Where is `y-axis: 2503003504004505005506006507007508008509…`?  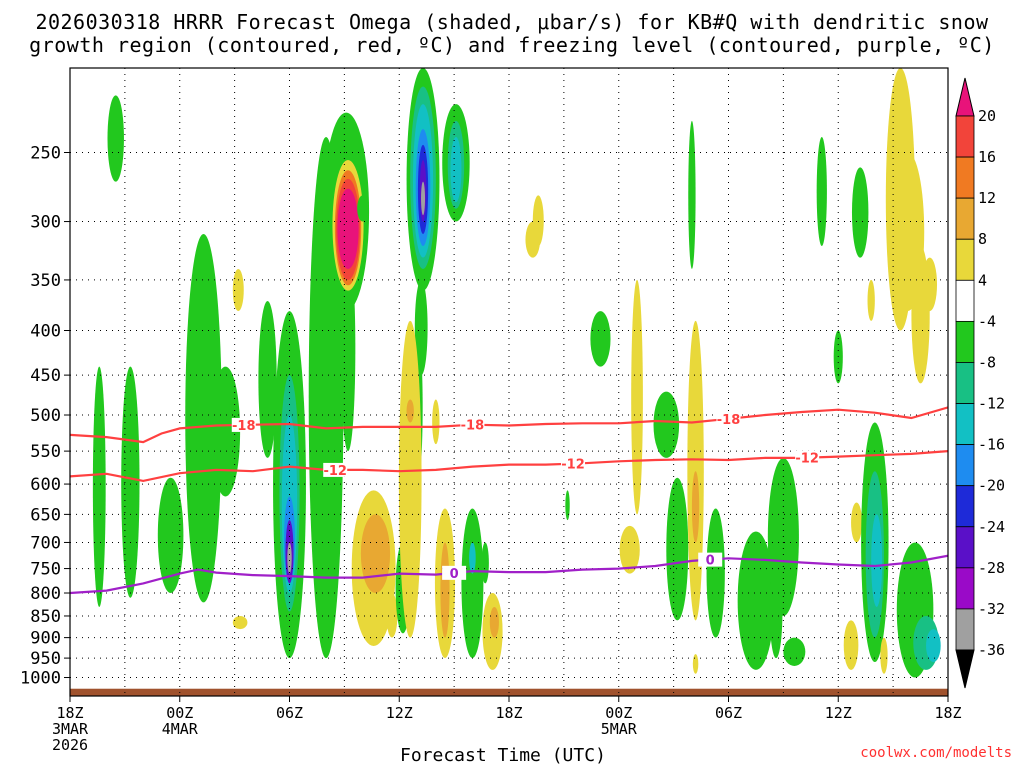
y-axis: 2503003504004505005506006507007508008509… is located at coordinates (45, 416).